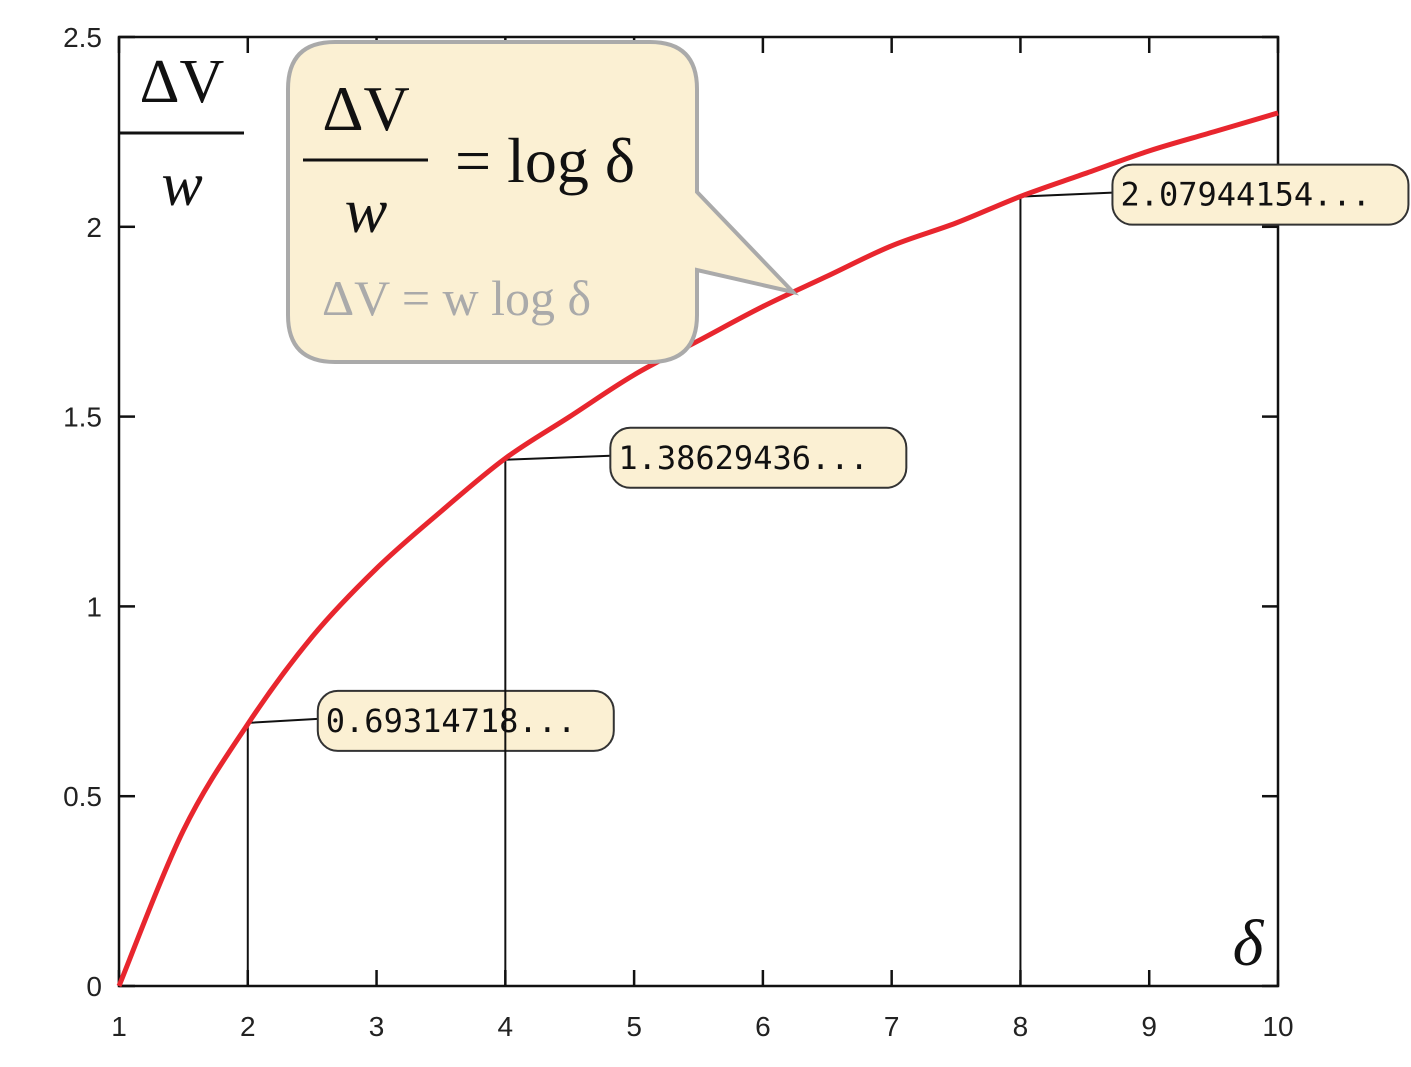 This screenshot has width=1411, height=1067. What do you see at coordinates (456, 298) in the screenshot?
I see `bubble-subtext: ΔV = w log δ` at bounding box center [456, 298].